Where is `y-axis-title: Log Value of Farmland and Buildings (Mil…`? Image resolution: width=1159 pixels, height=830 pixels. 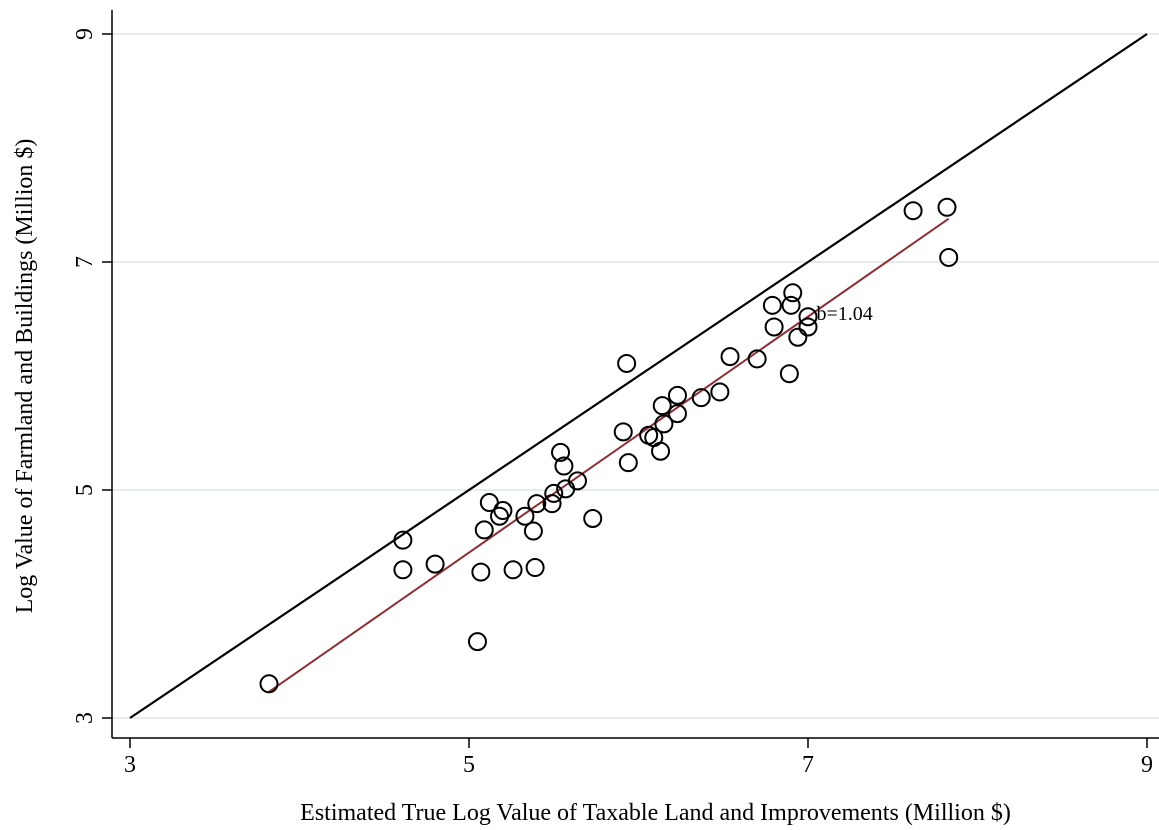
y-axis-title: Log Value of Farmland and Buildings (Mil… is located at coordinates (25, 376).